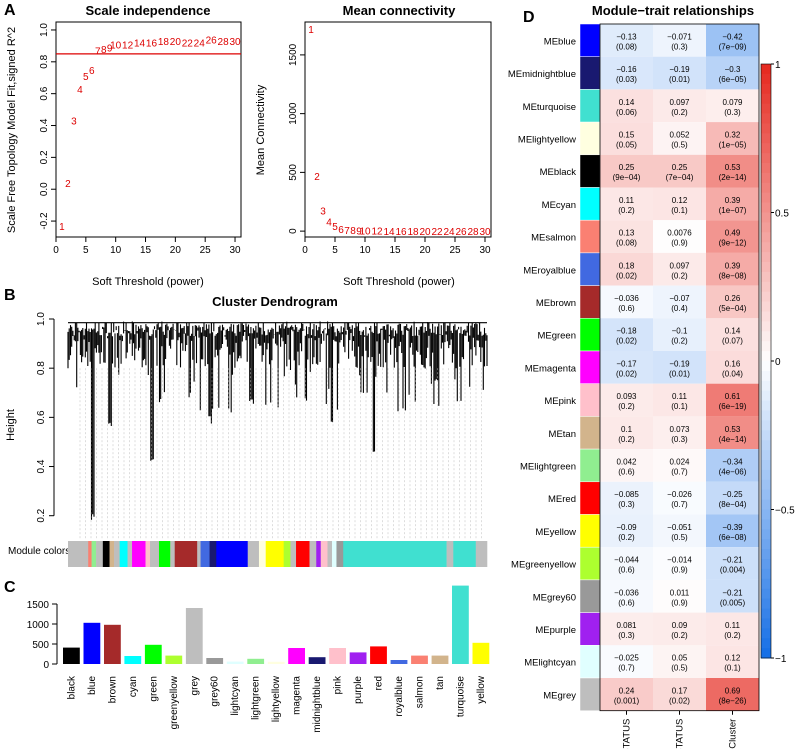 This screenshot has width=798, height=749. What do you see at coordinates (293, 113) in the screenshot?
I see `mean-connectivity-ytick-label: 1000` at bounding box center [293, 113].